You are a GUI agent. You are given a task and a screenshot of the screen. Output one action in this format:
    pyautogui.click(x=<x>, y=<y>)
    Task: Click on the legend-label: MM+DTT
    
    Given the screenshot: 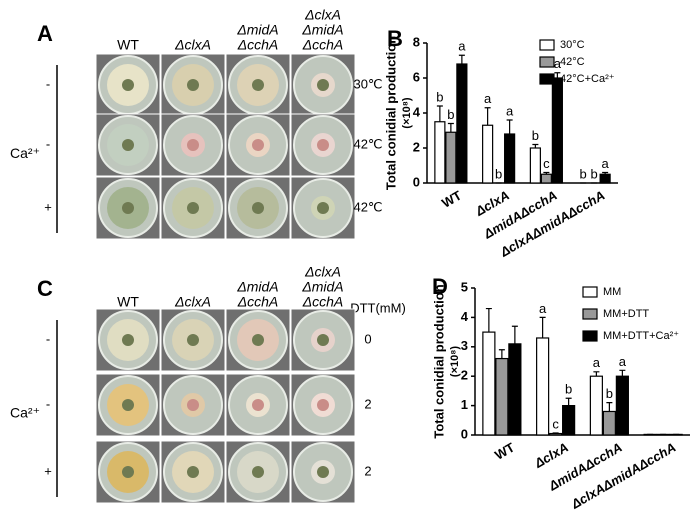 What is the action you would take?
    pyautogui.click(x=626, y=314)
    